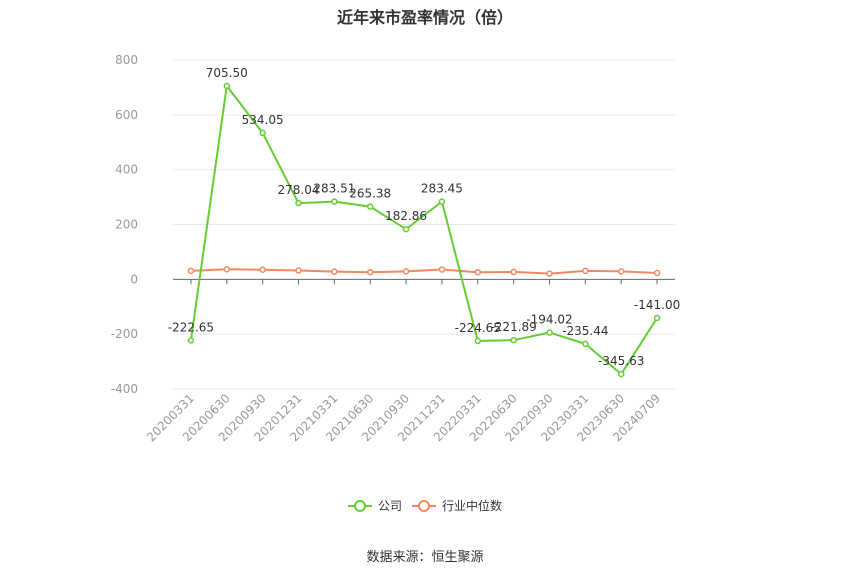 Image resolution: width=850 pixels, height=575 pixels. Describe the element at coordinates (126, 170) in the screenshot. I see `y-tick-label: 400` at that location.